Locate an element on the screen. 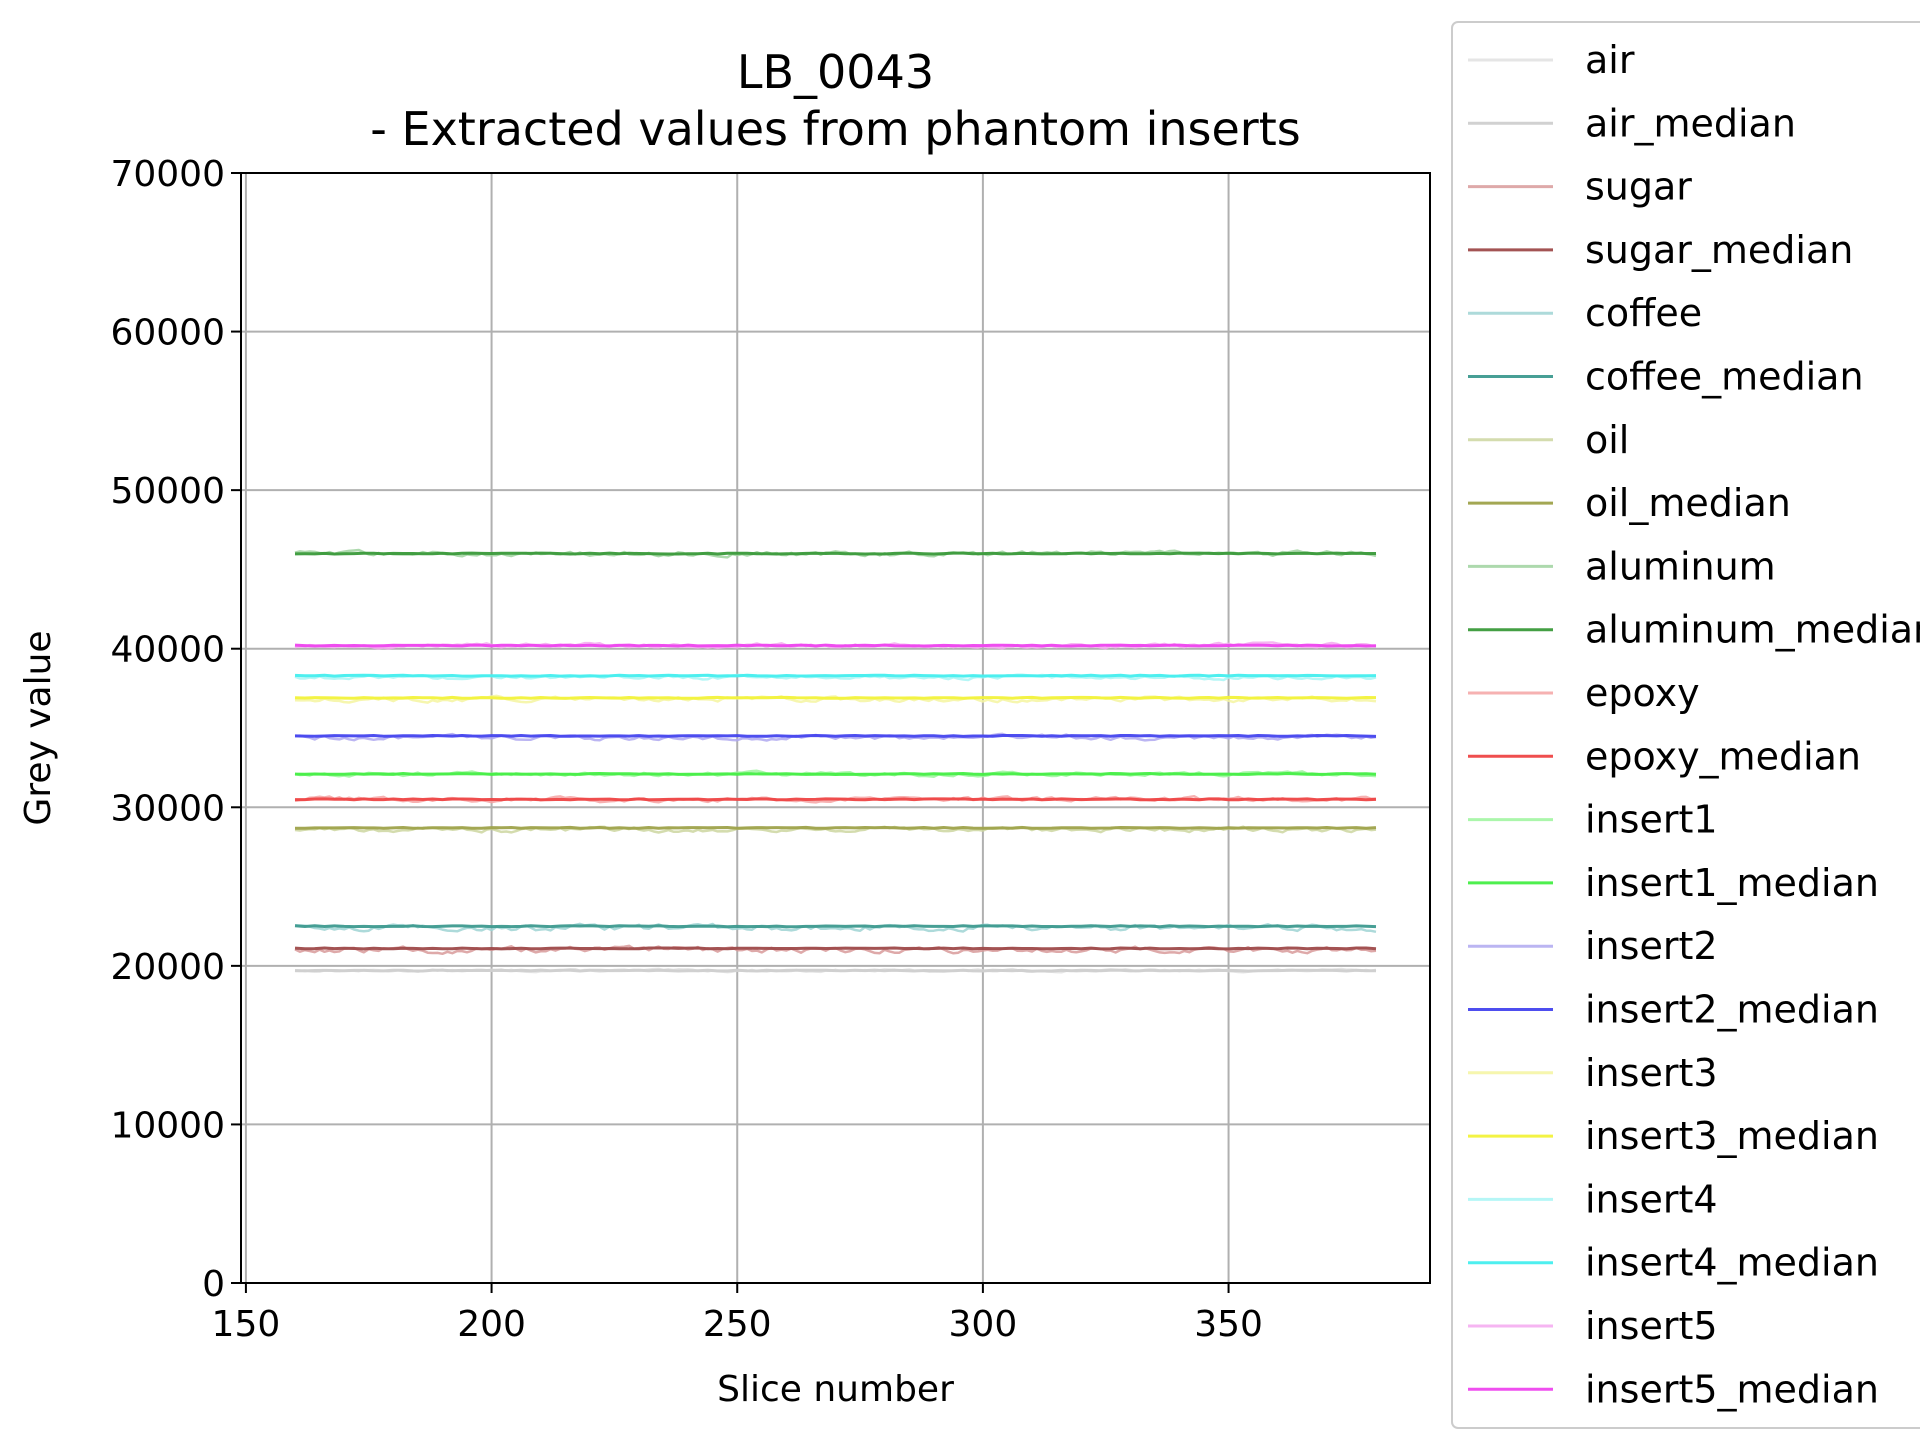 Image resolution: width=1920 pixels, height=1440 pixels. series-line-insert1-median is located at coordinates (835, 774).